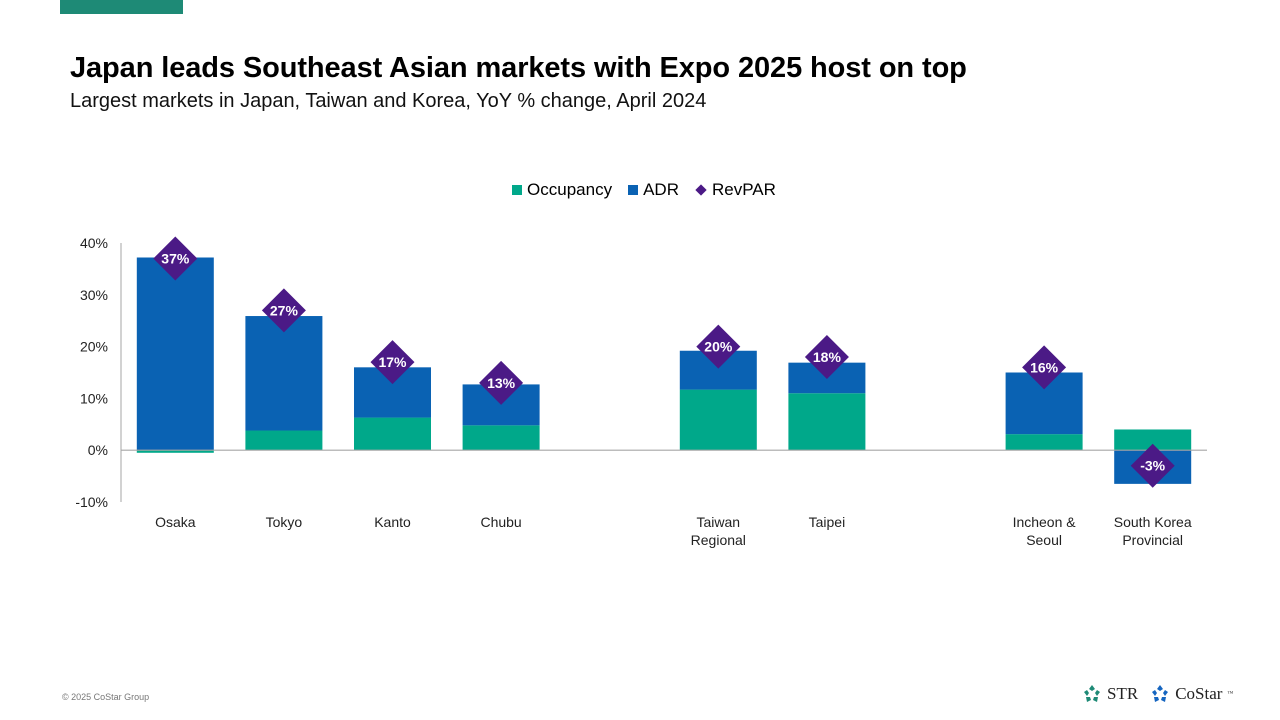  Describe the element at coordinates (94, 295) in the screenshot. I see `y-tick-label: 30%` at that location.